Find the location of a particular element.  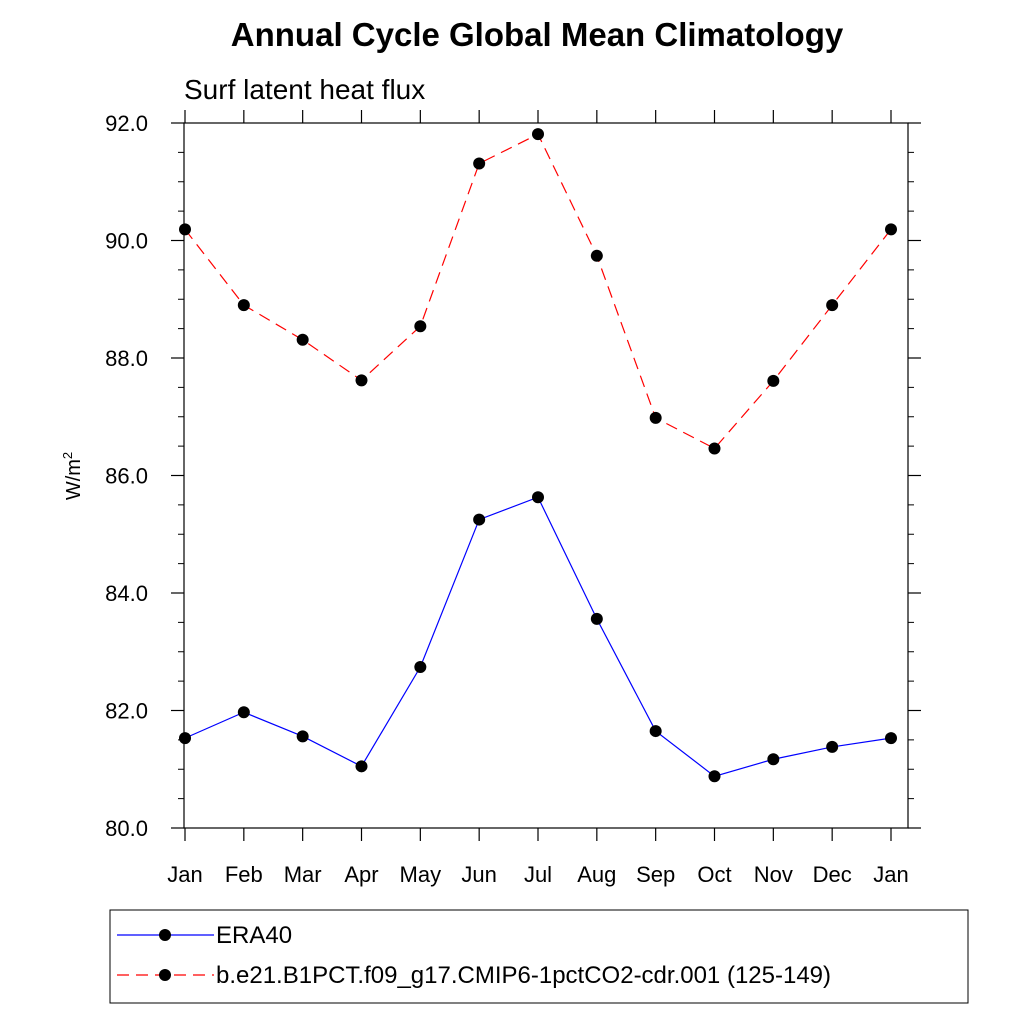

svg-text: W/m2 is located at coordinates (72, 476).